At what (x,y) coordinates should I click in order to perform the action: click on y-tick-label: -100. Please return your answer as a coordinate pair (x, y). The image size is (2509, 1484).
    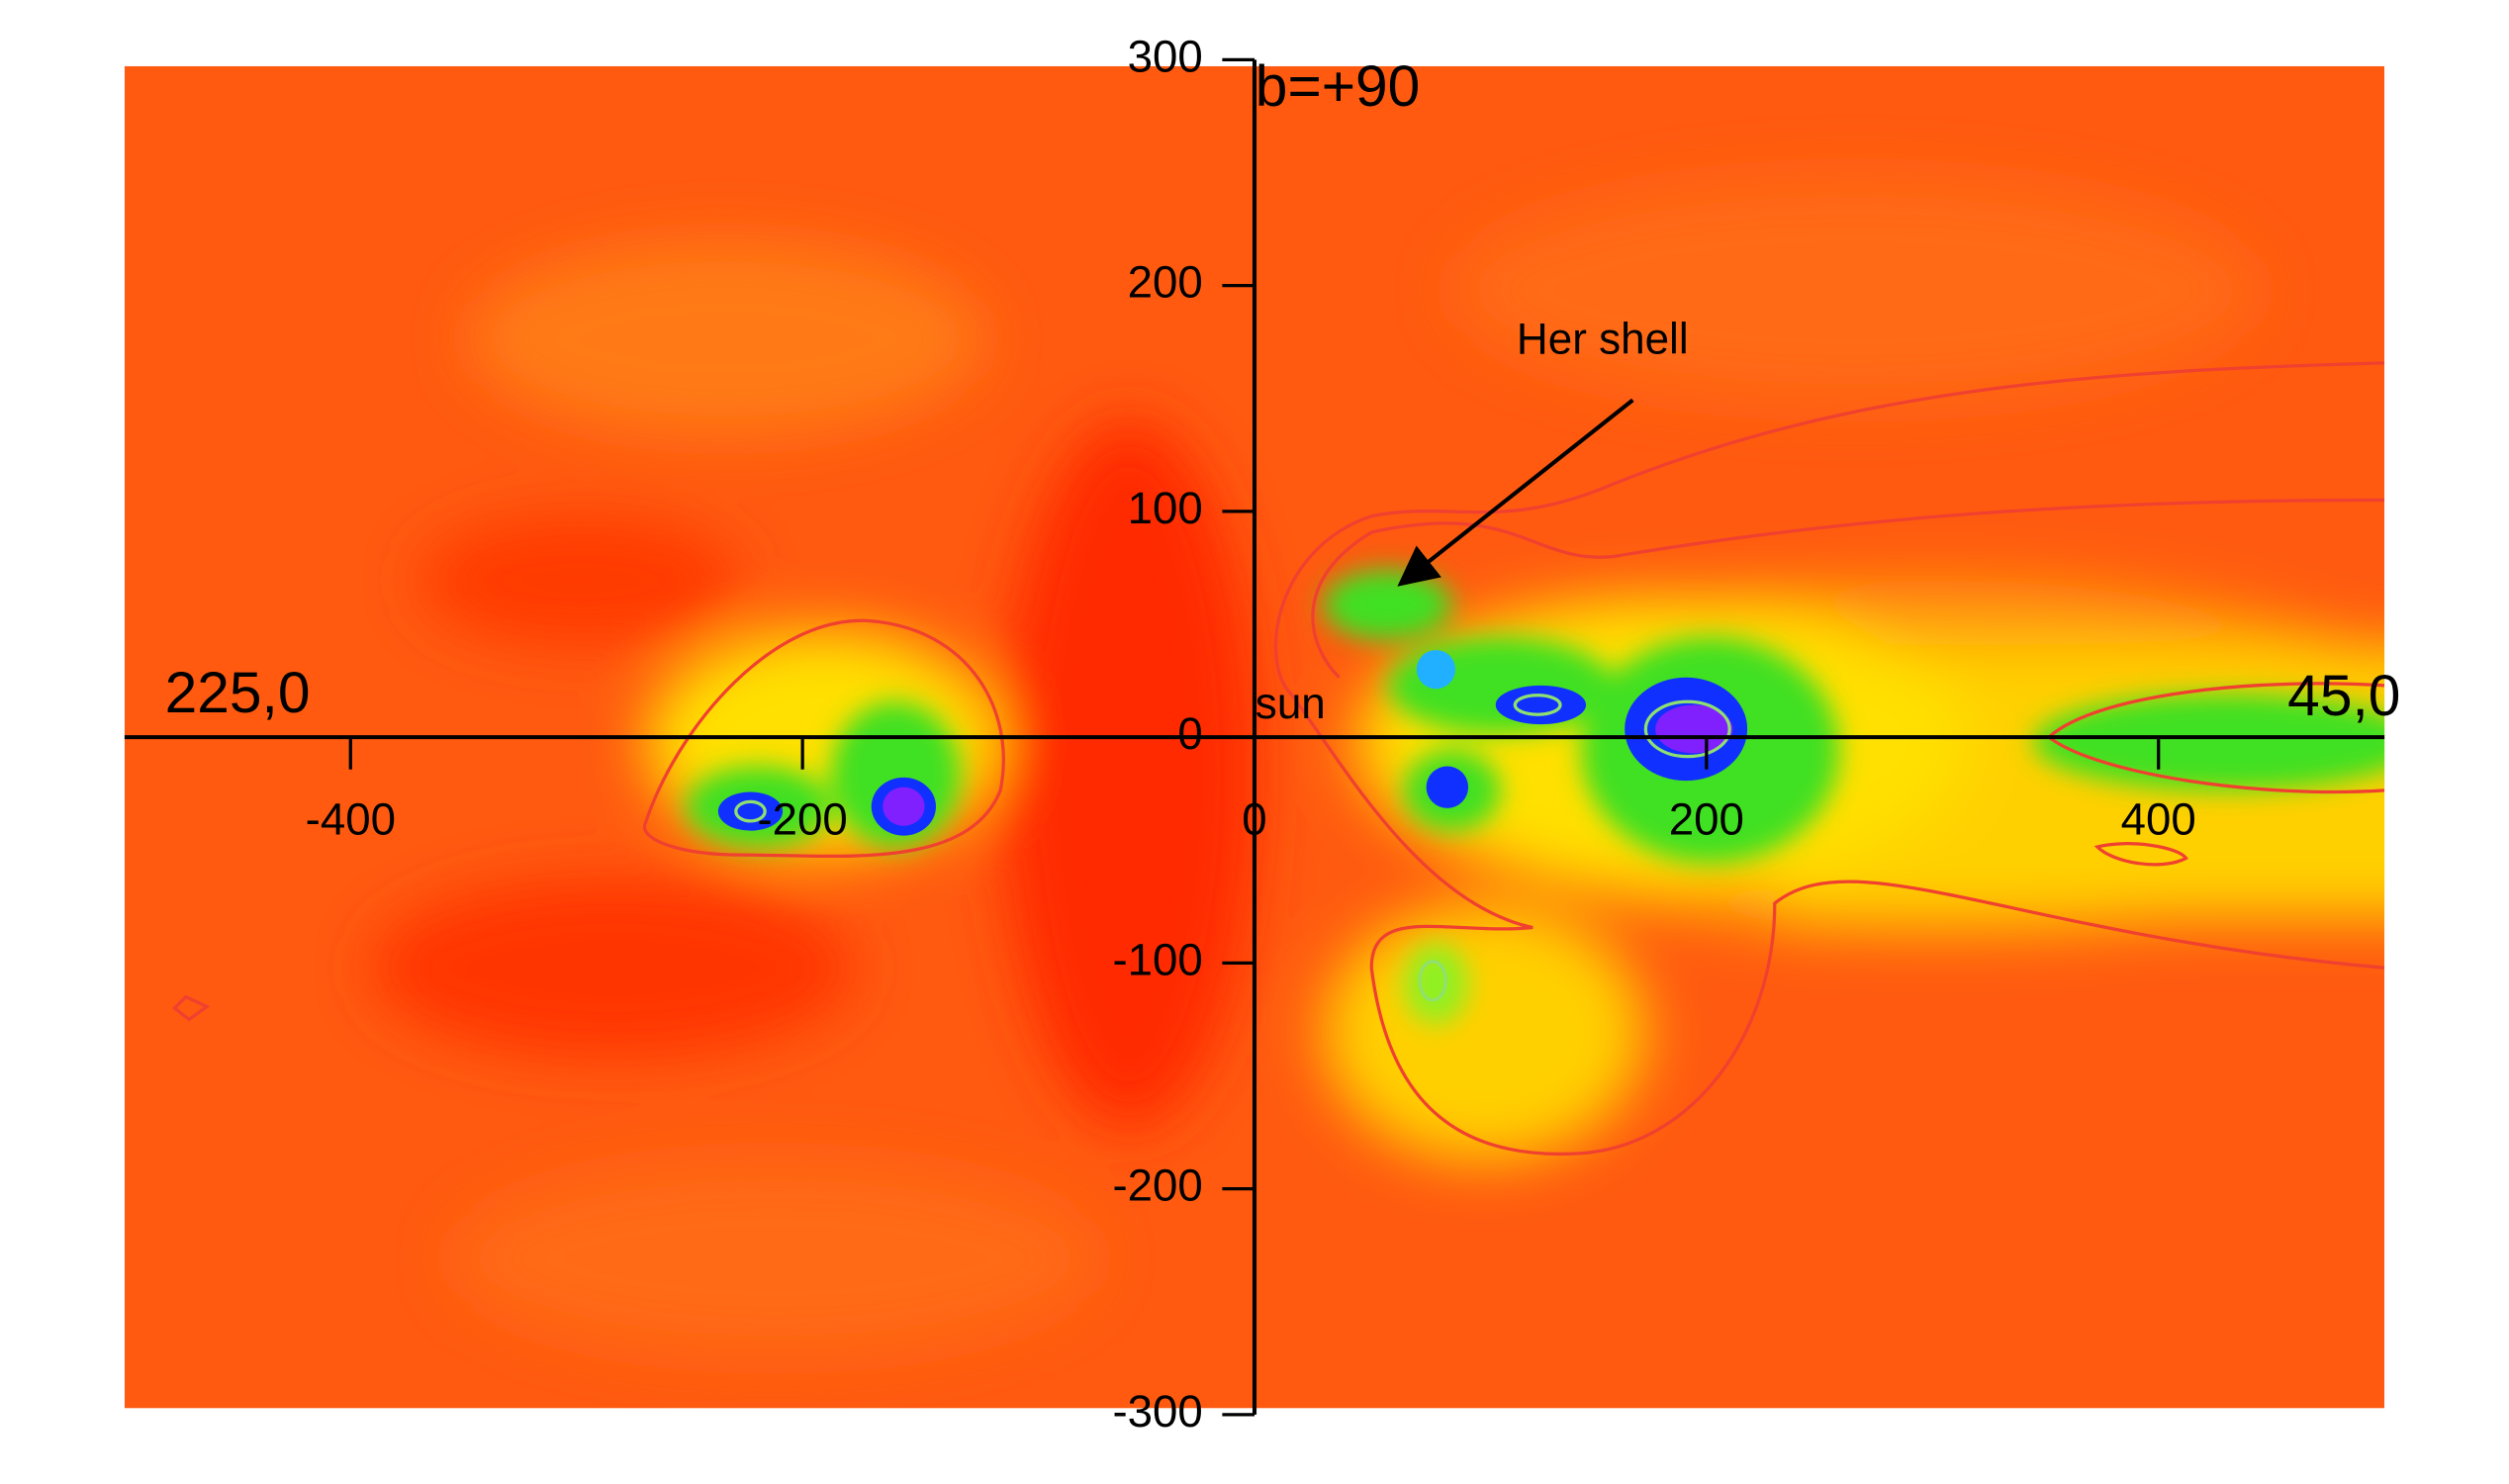
    Looking at the image, I should click on (1157, 959).